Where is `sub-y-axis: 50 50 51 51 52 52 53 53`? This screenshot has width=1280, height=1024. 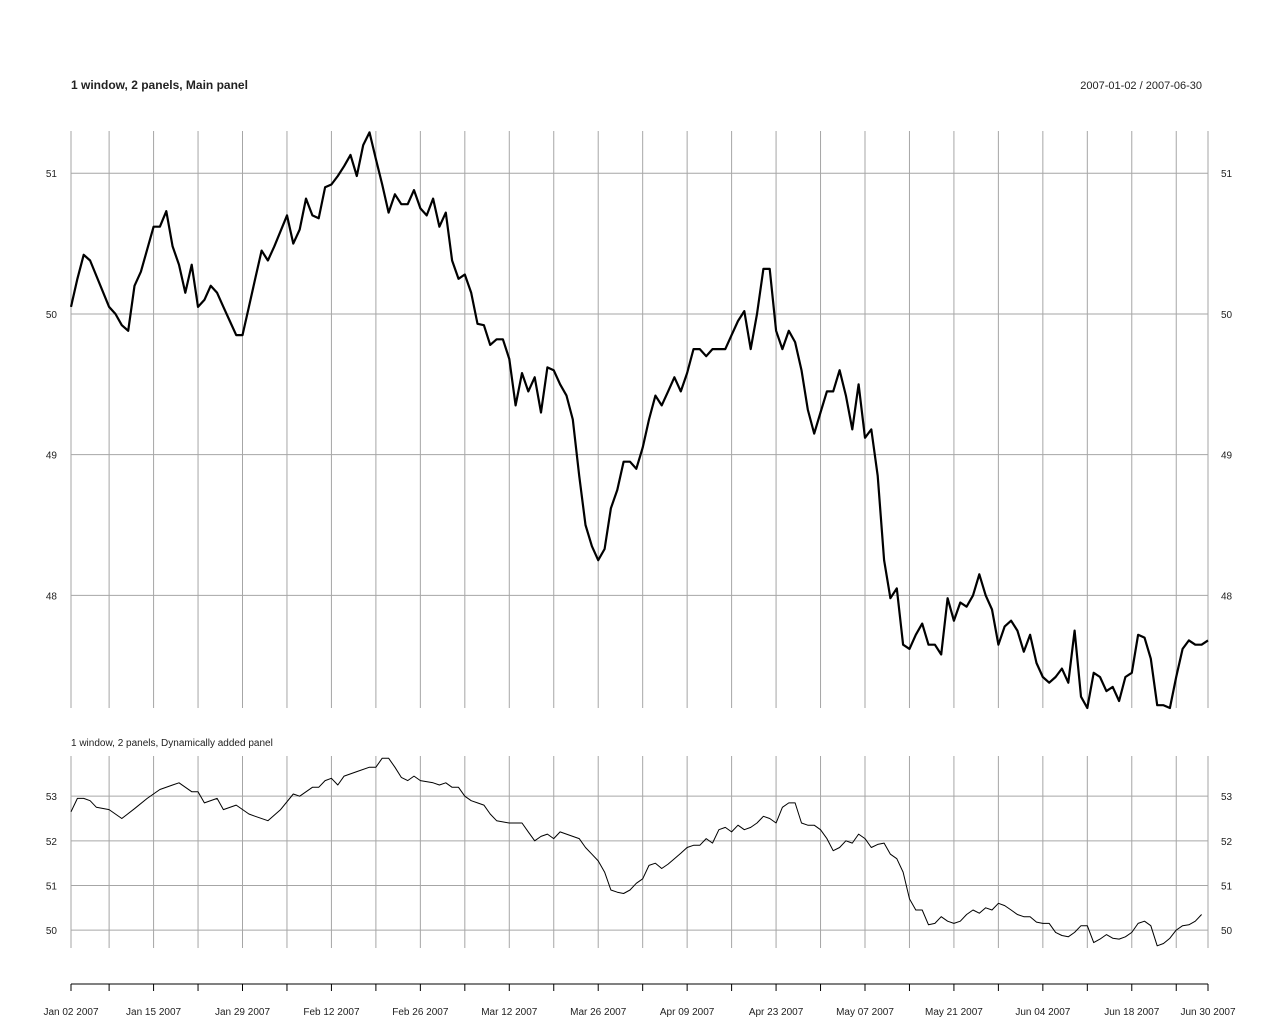
sub-y-axis: 50 50 51 51 52 52 53 53 is located at coordinates (639, 864).